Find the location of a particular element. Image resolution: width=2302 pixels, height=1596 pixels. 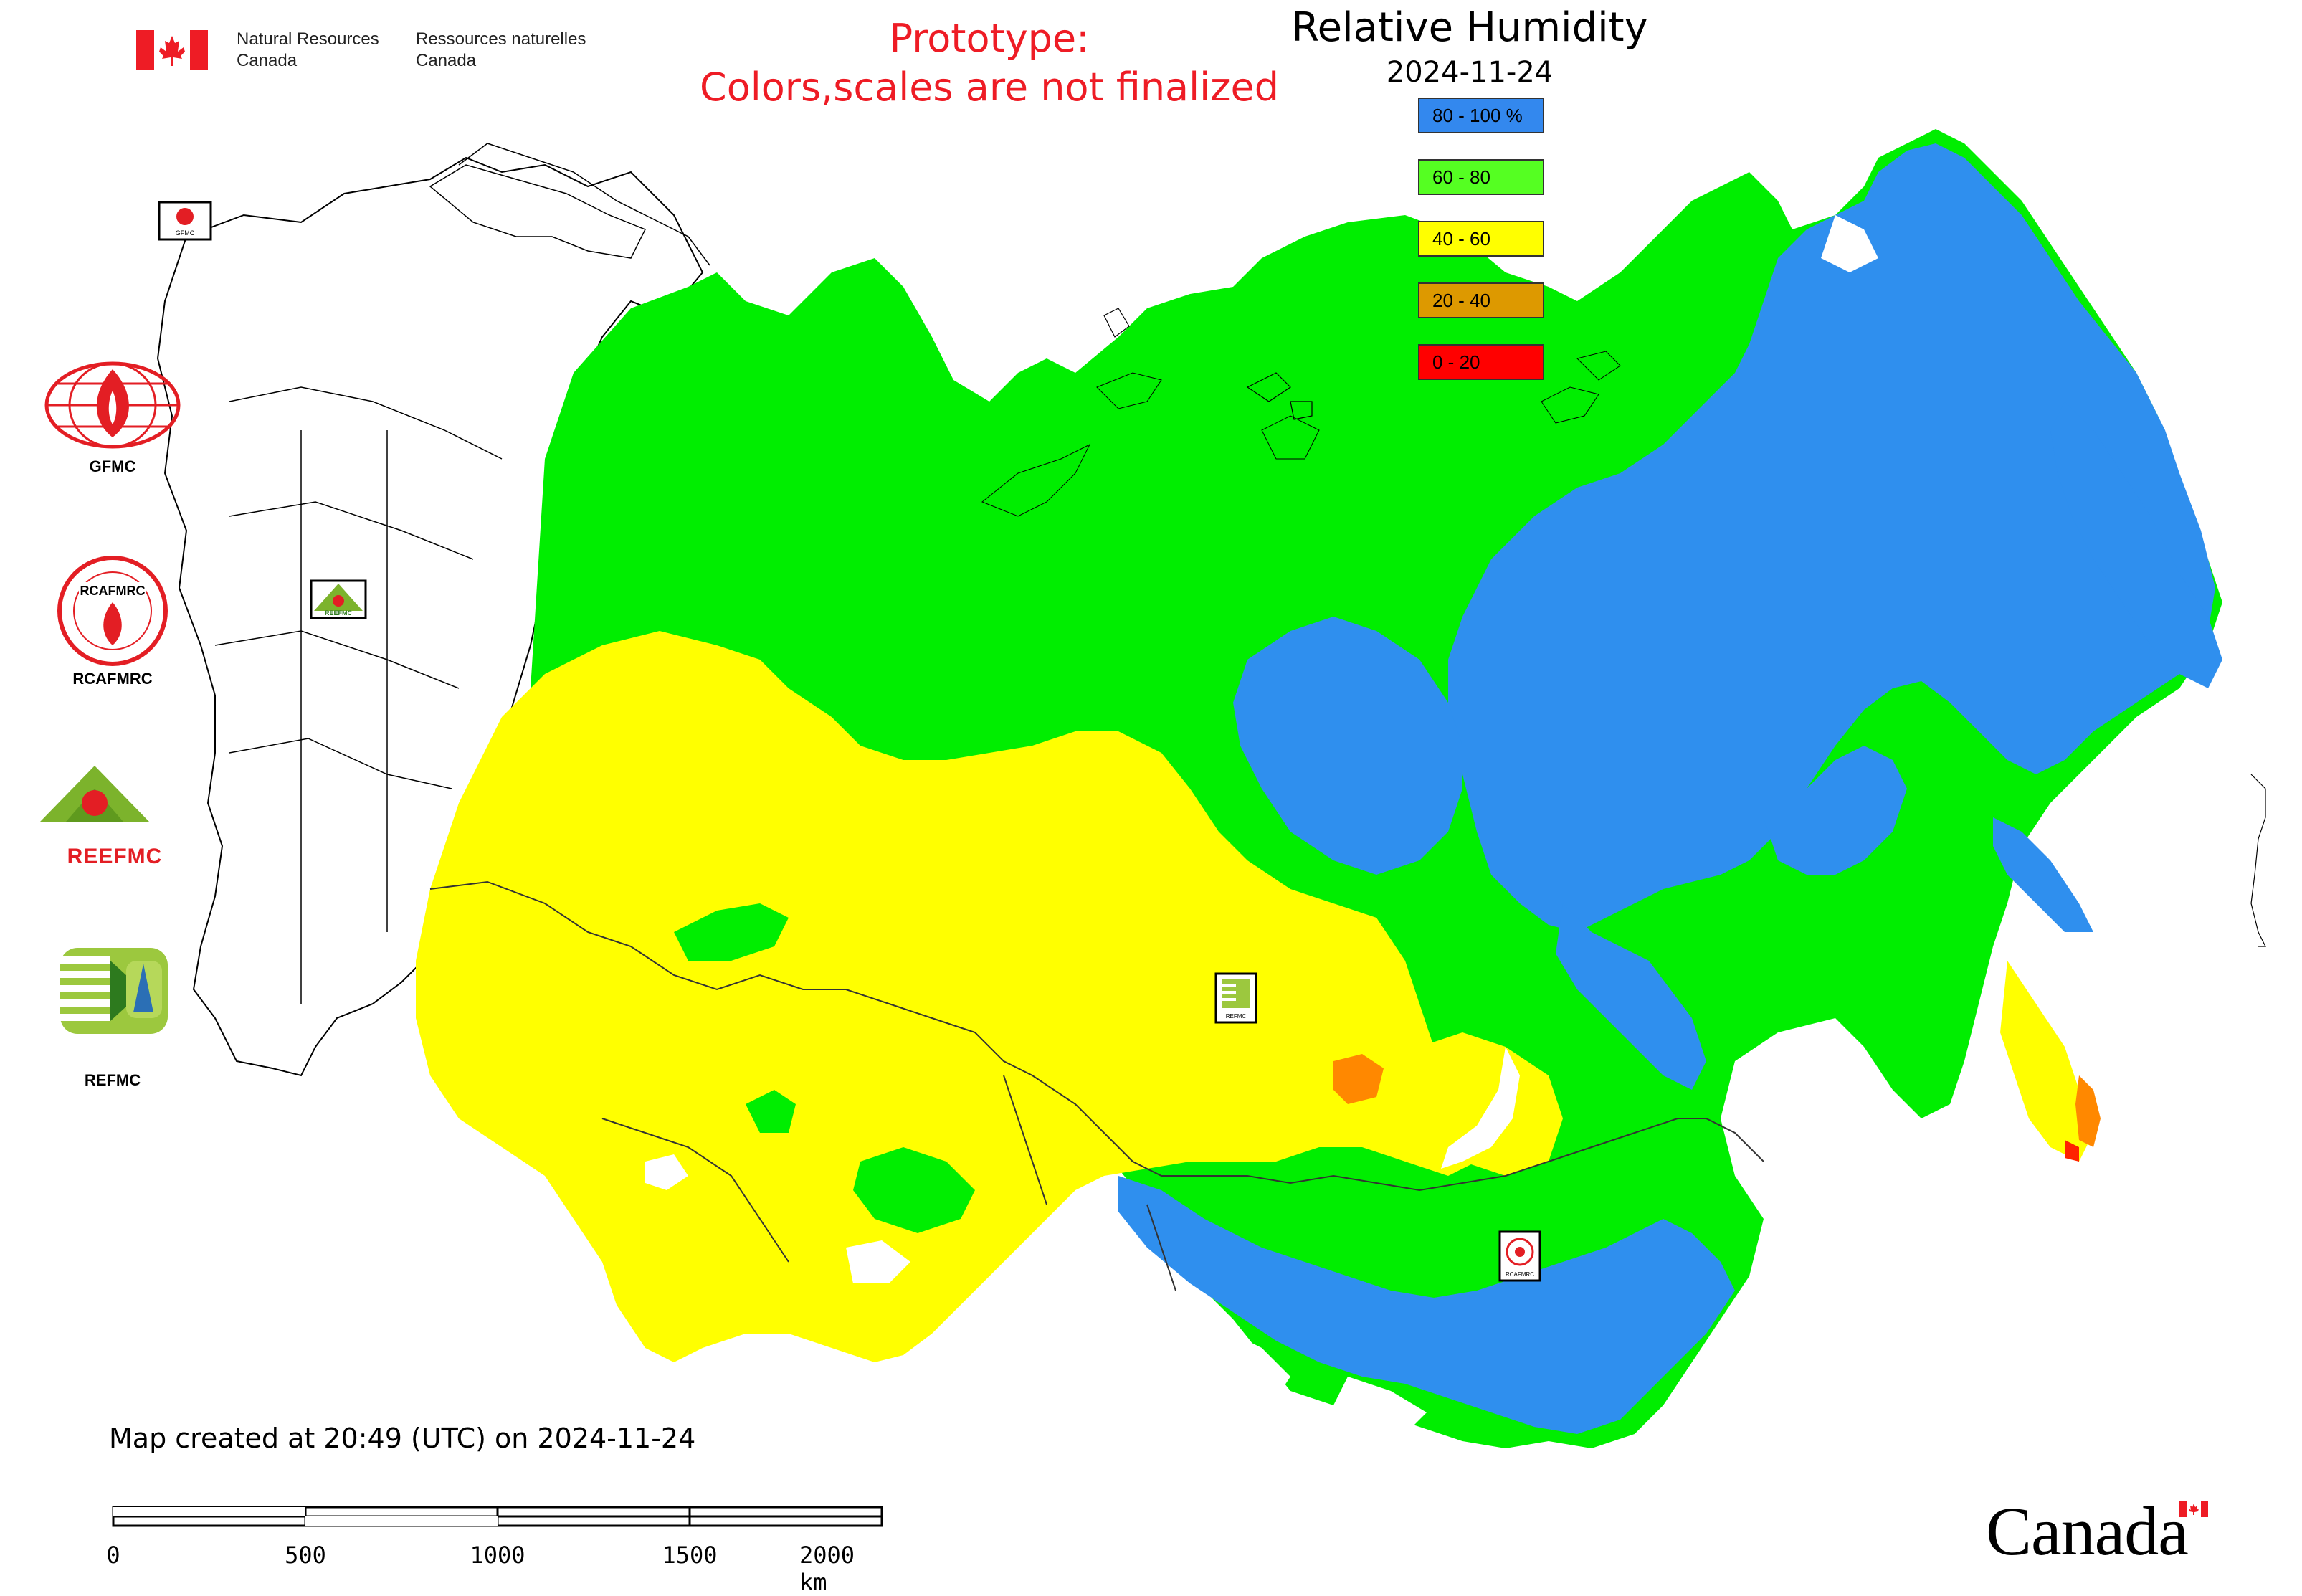

scale-bar: 0 500 1000 1500 2000 km is located at coordinates (501, 1547).